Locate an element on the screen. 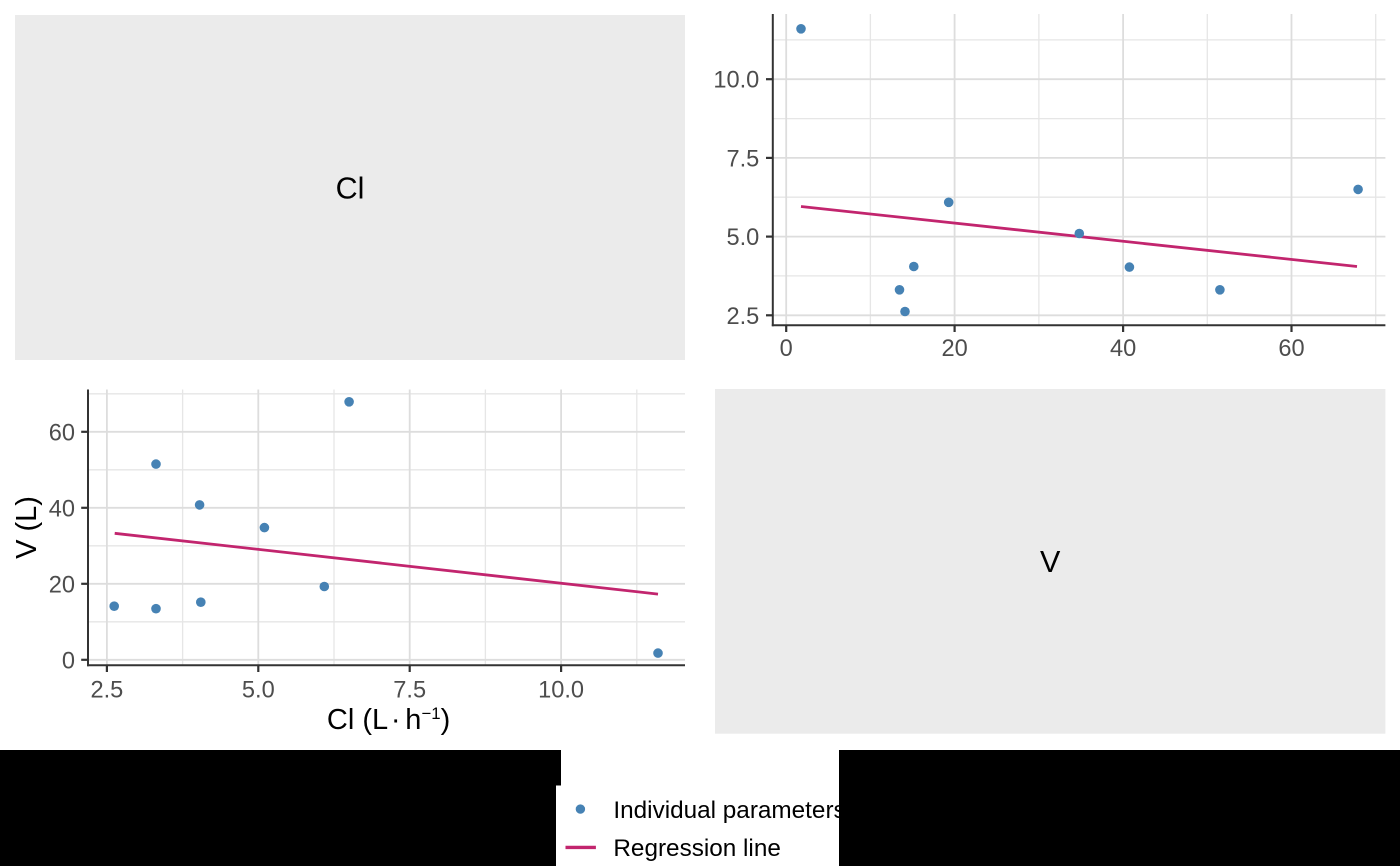 The height and width of the screenshot is (866, 1400). svg-text: V (L) is located at coordinates (27, 527).